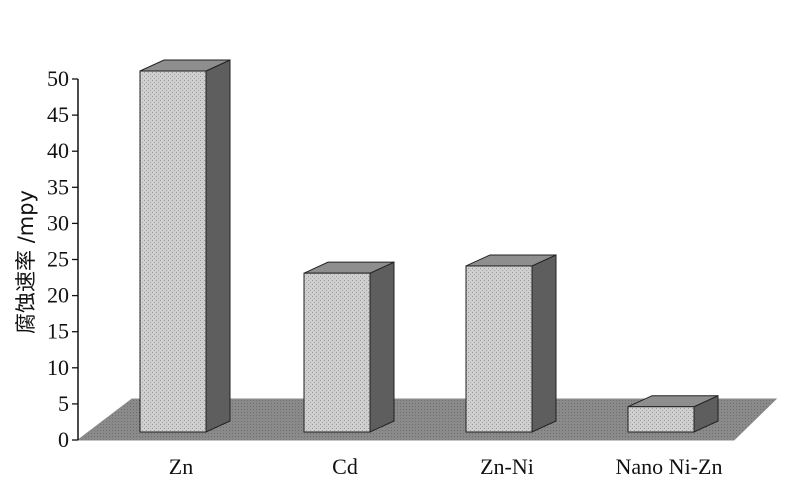 This screenshot has height=489, width=800. Describe the element at coordinates (63, 439) in the screenshot. I see `y-tick-label: 0` at that location.